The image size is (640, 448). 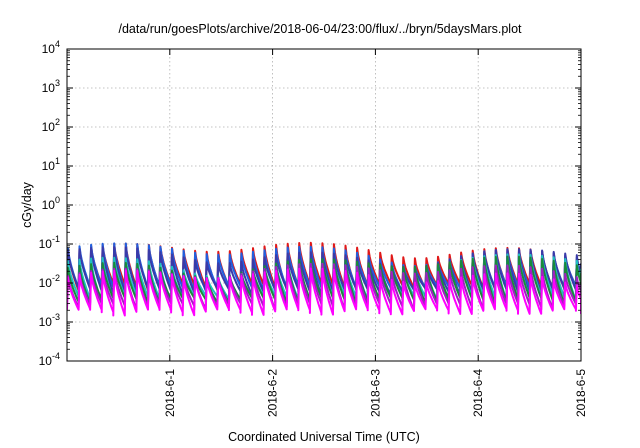 I want to click on y-tick-label: 10⁻³, so click(x=49, y=320).